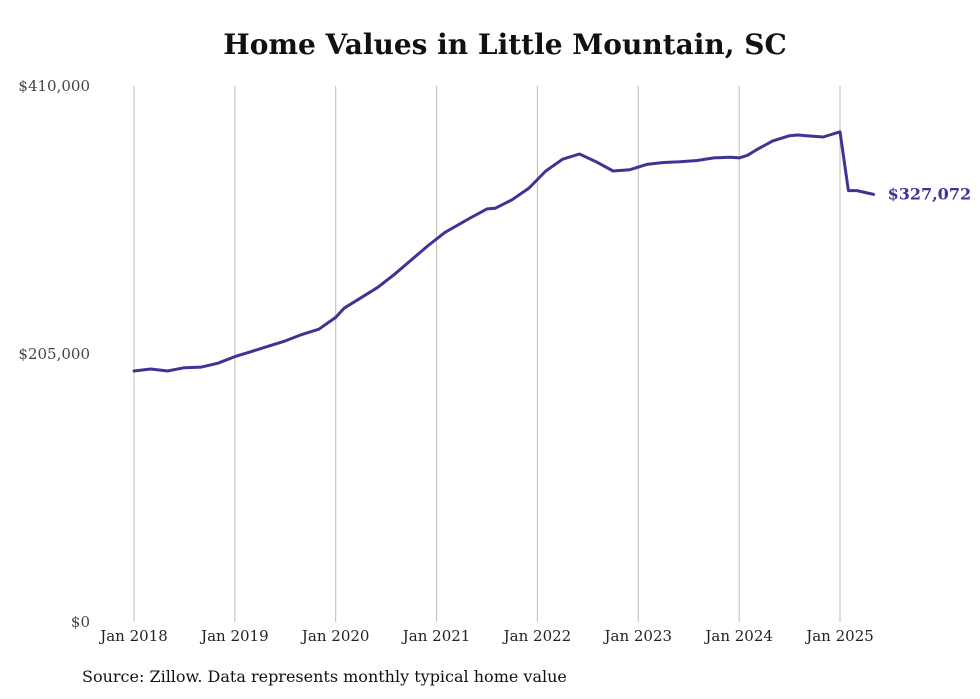 The image size is (980, 699). Describe the element at coordinates (436, 636) in the screenshot. I see `x-tick-label: Jan 2021` at that location.